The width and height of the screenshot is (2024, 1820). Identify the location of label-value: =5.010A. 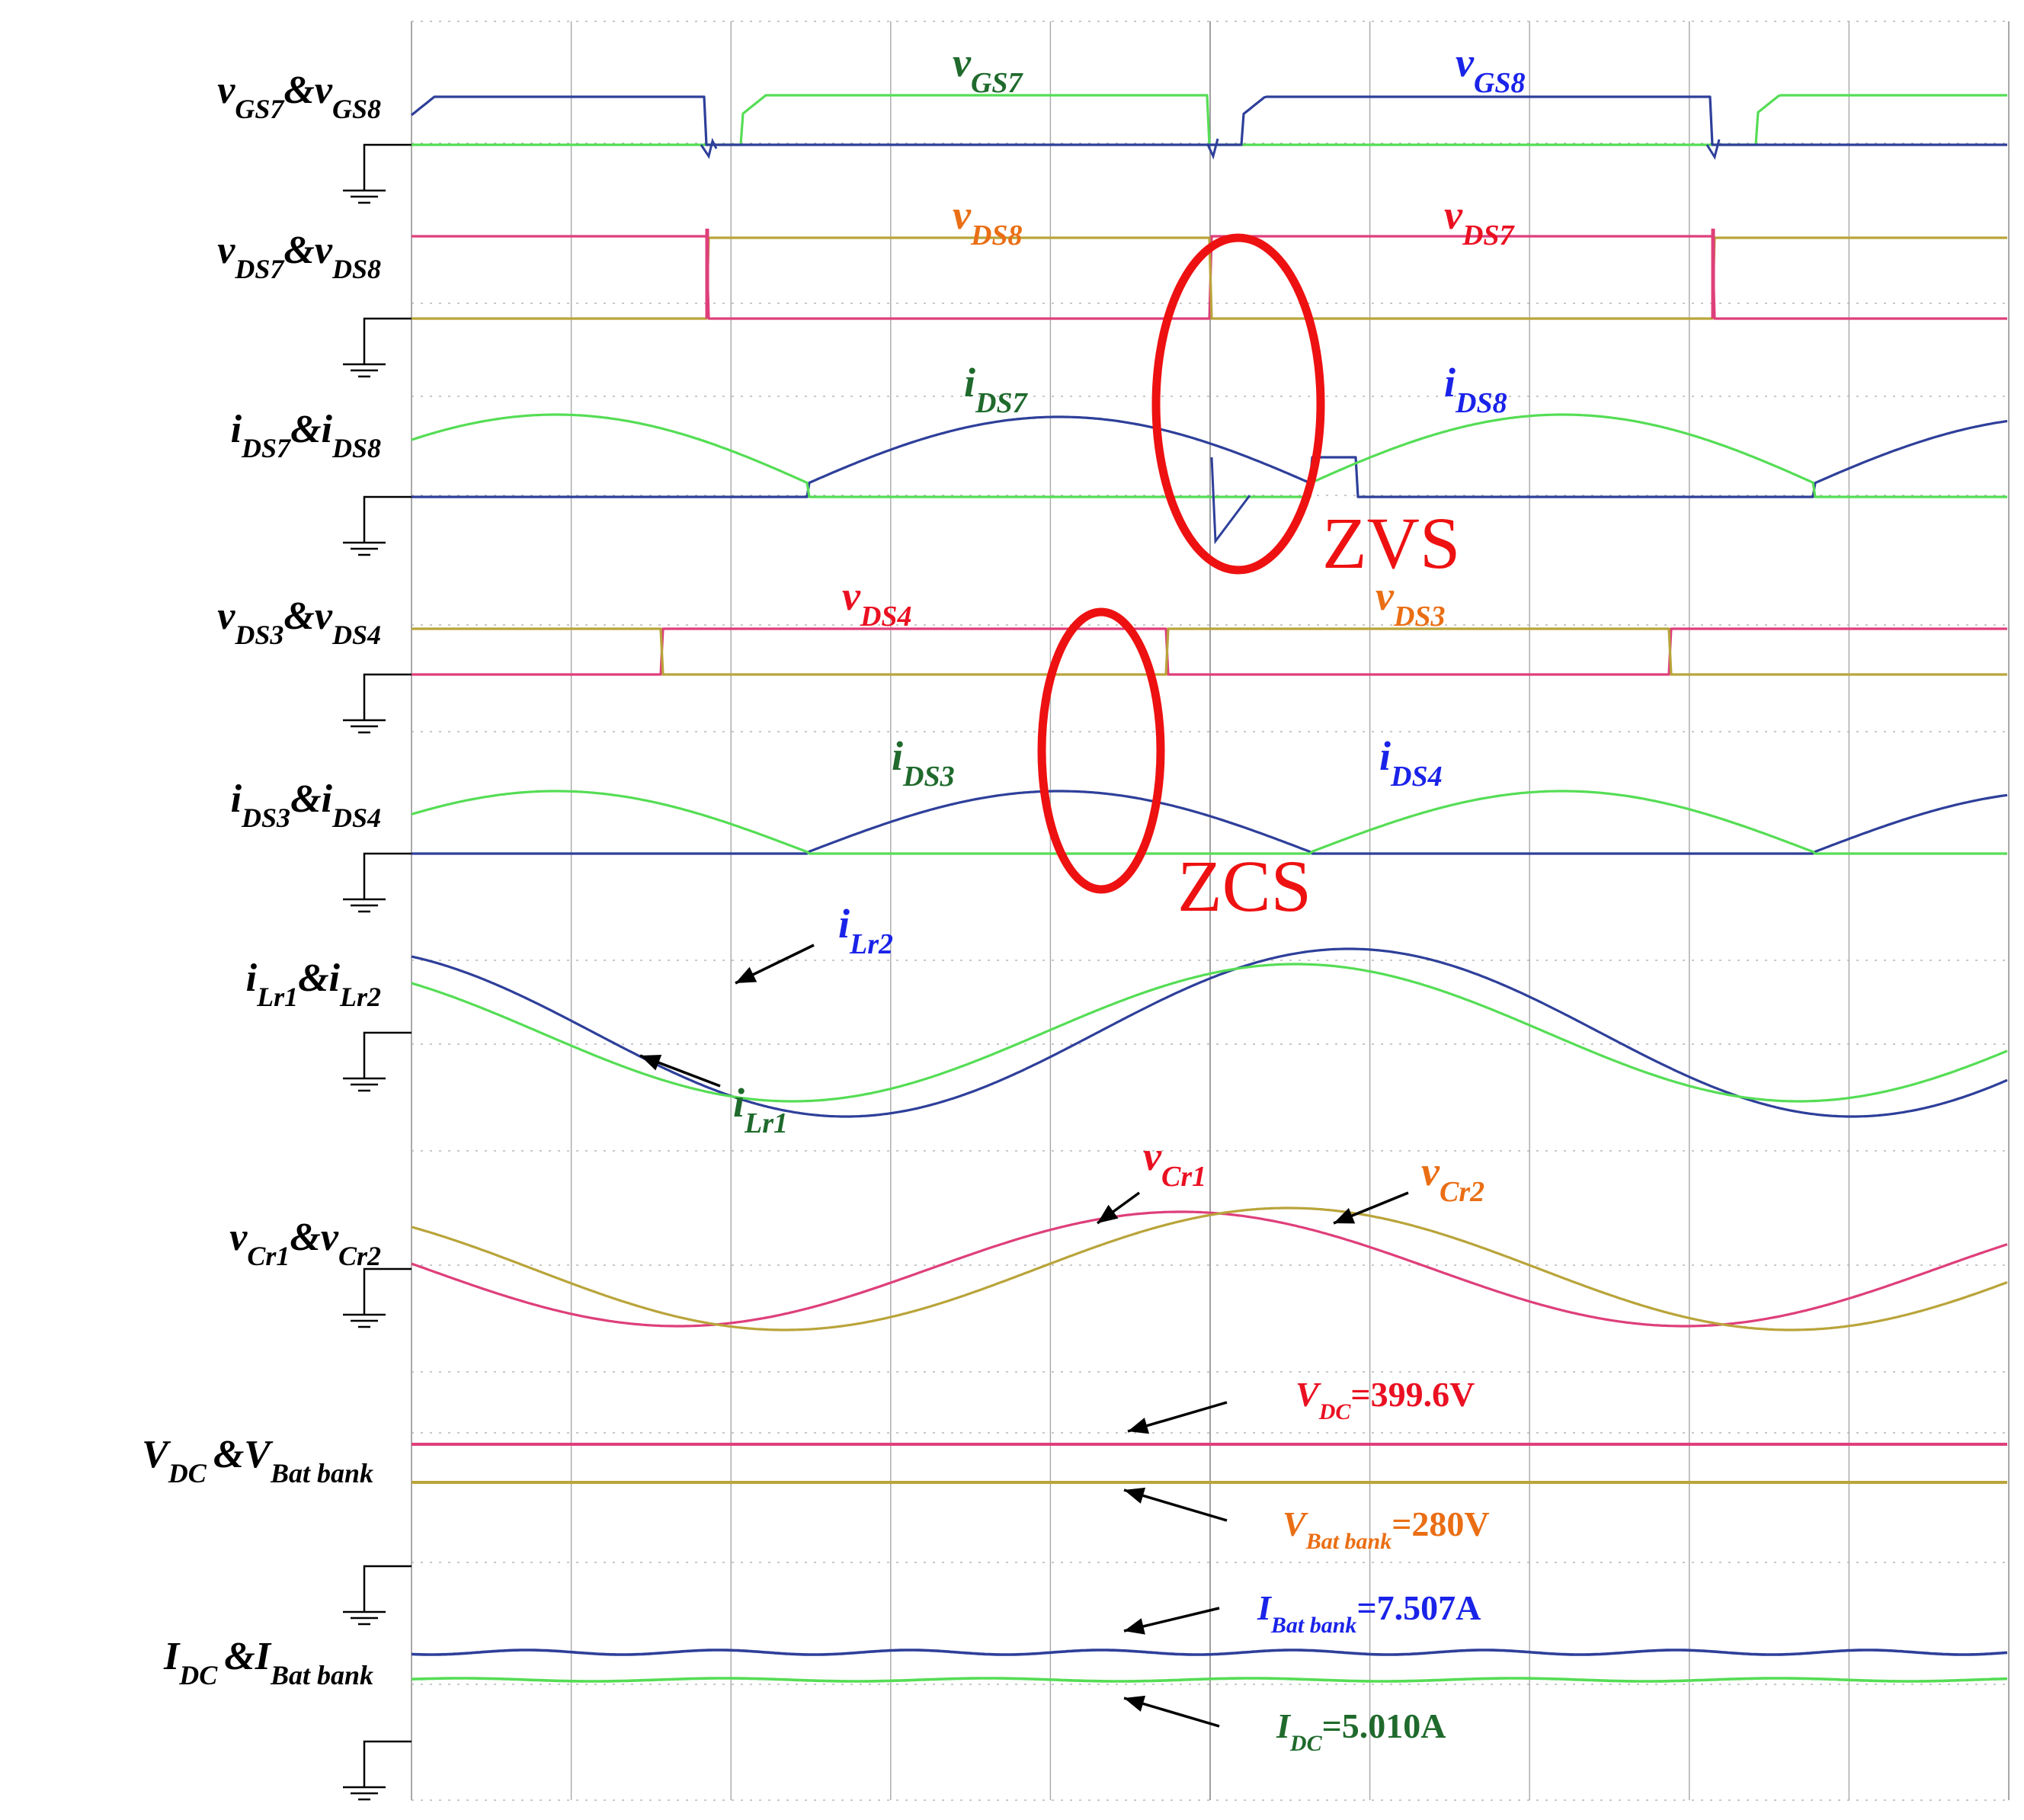
(1384, 1725).